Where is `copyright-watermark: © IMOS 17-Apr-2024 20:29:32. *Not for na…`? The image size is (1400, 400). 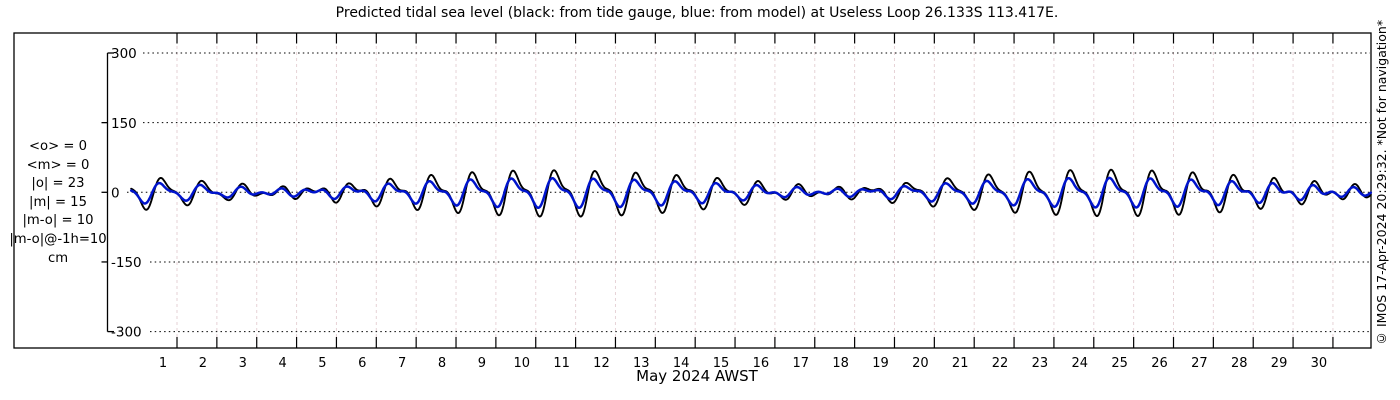 copyright-watermark: © IMOS 17-Apr-2024 20:29:32. *Not for na… is located at coordinates (1381, 182).